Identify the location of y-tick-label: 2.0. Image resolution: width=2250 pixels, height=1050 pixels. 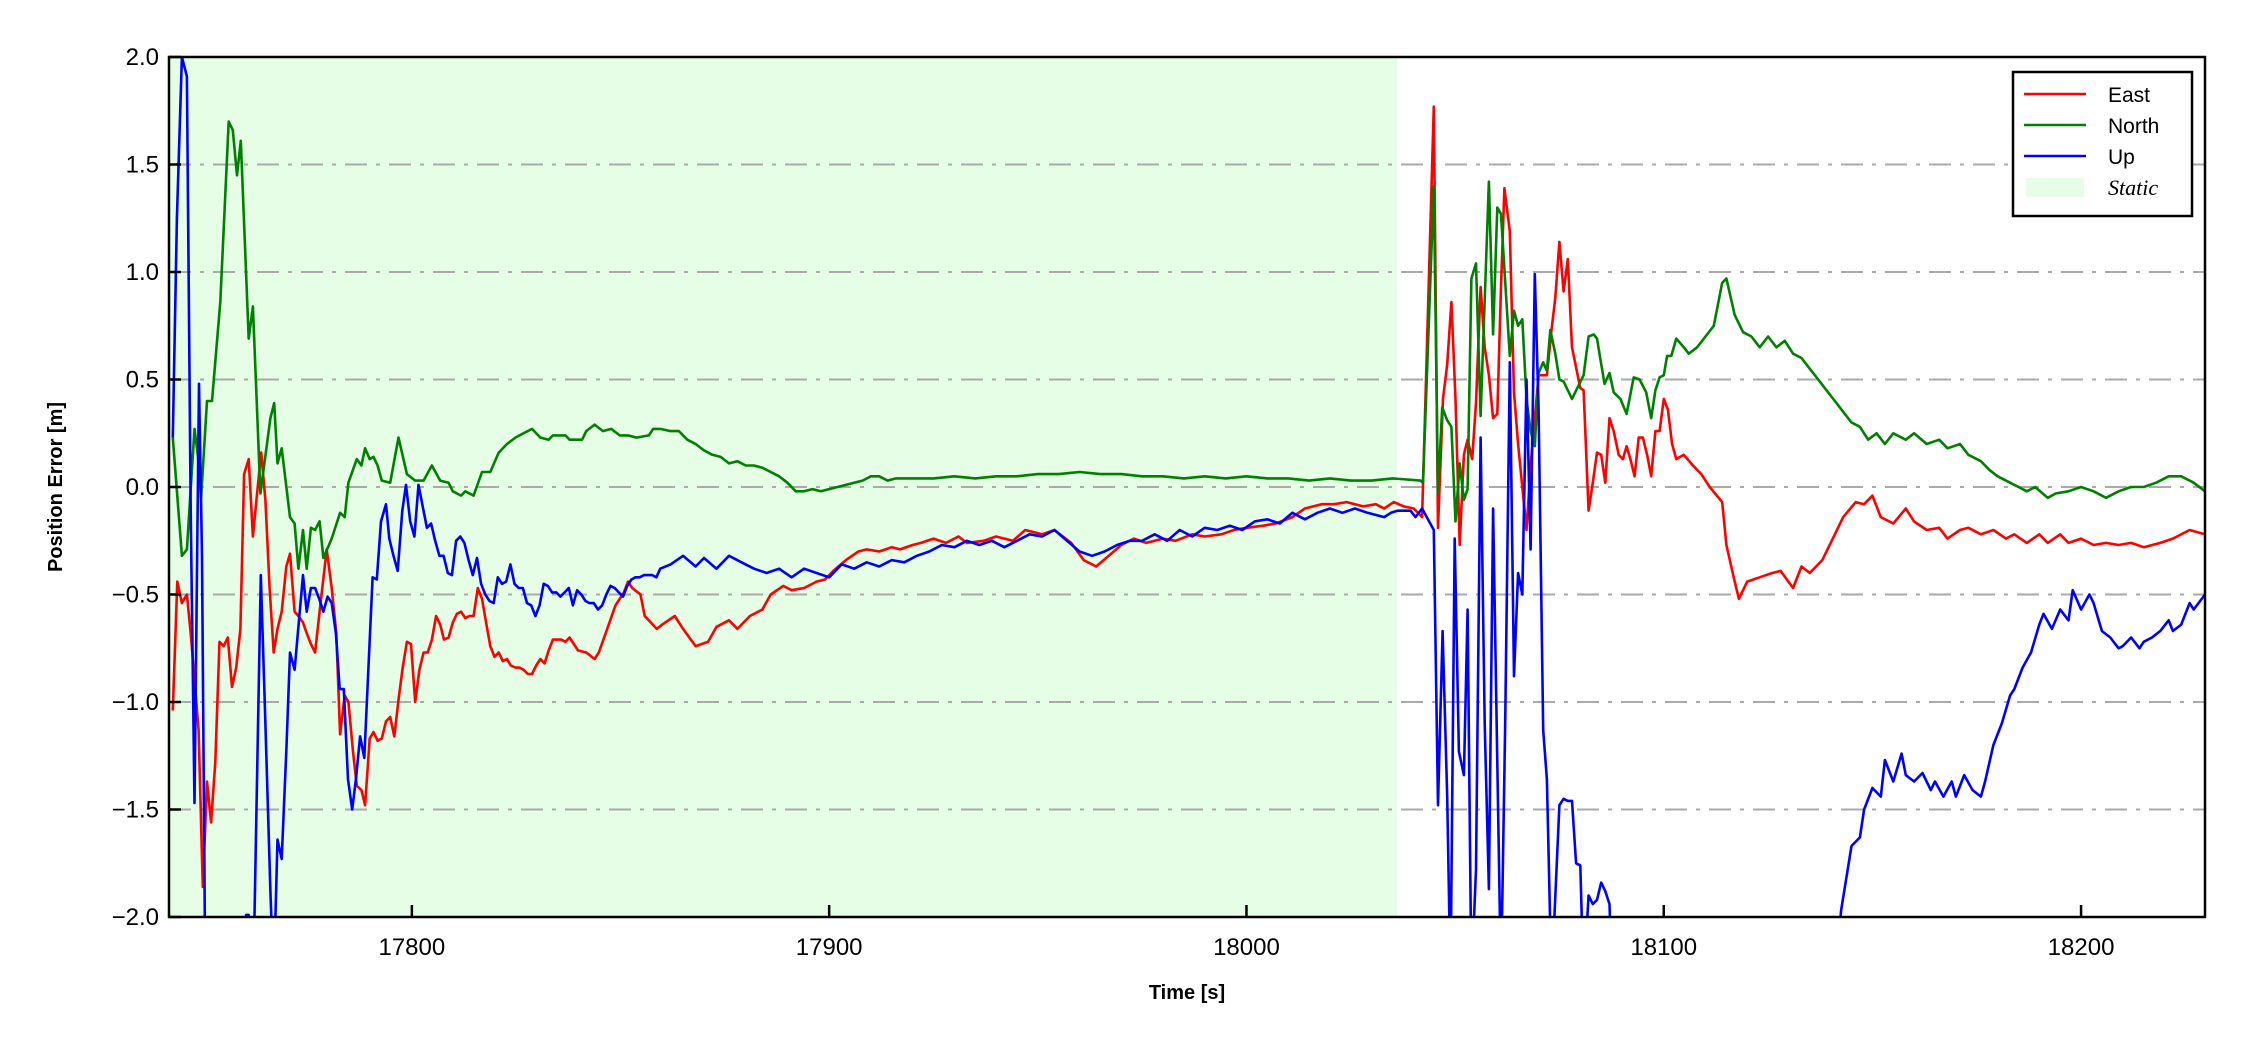
(142, 57).